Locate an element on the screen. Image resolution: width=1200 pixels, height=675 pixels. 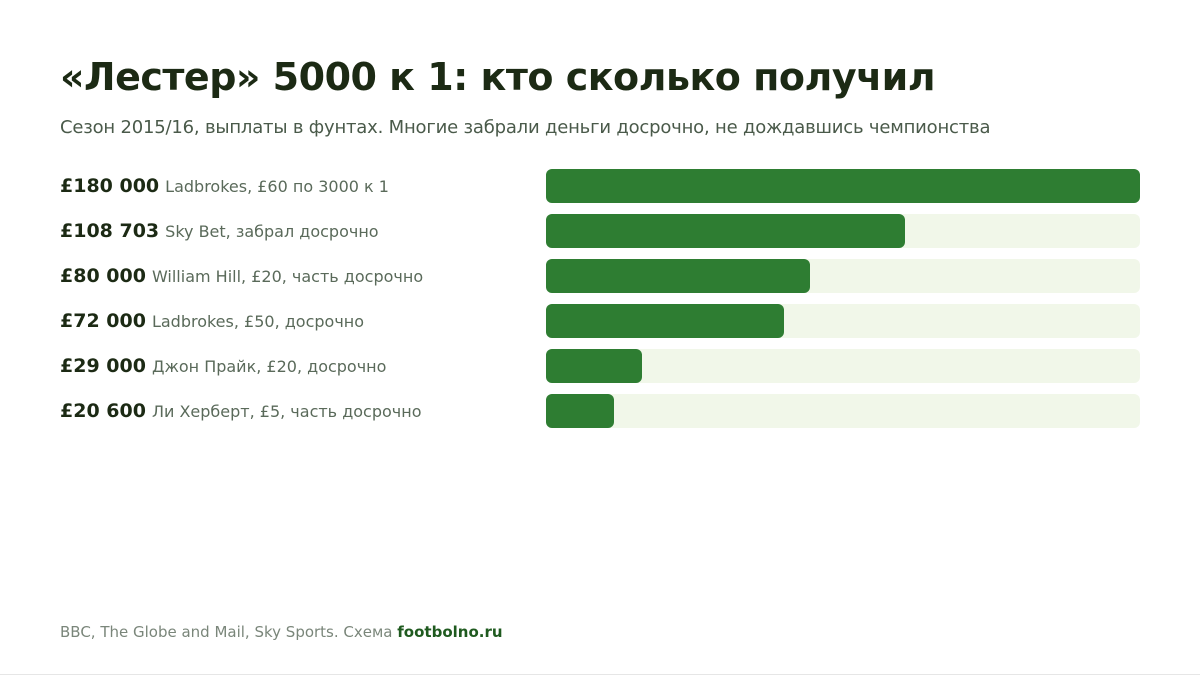
bar-category-label: Sky Bet, забрал досрочно is located at coordinates (272, 231).